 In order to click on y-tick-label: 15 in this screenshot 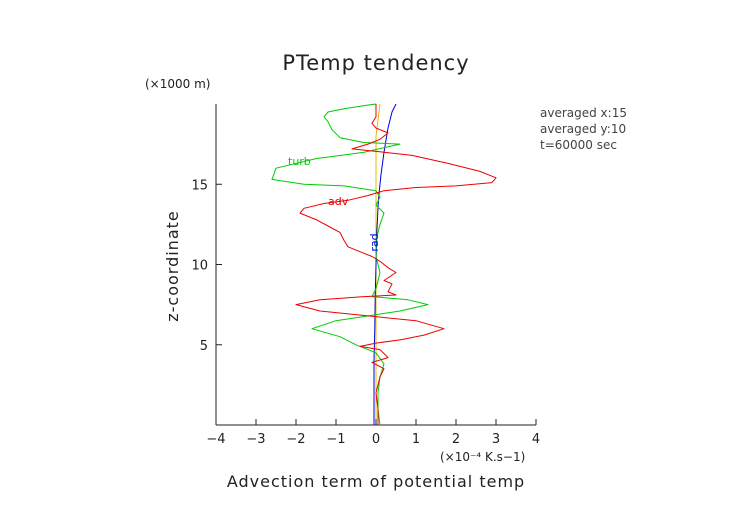, I will do `click(199, 185)`.